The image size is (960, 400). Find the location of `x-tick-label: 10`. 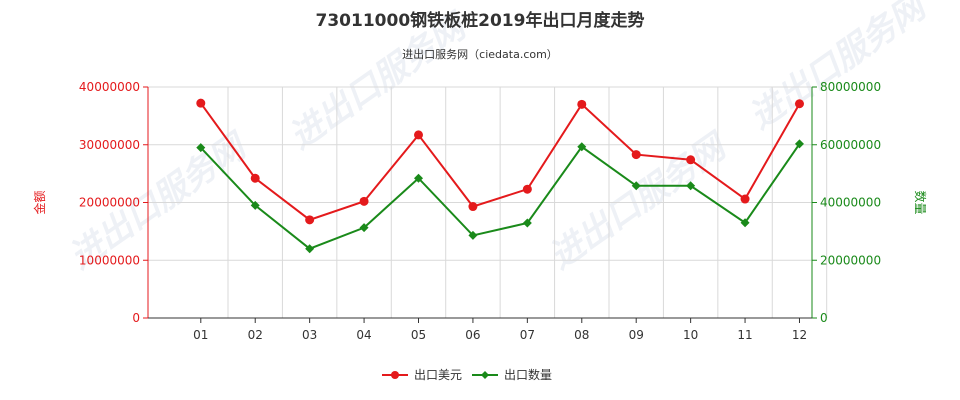

x-tick-label: 10 is located at coordinates (690, 335).